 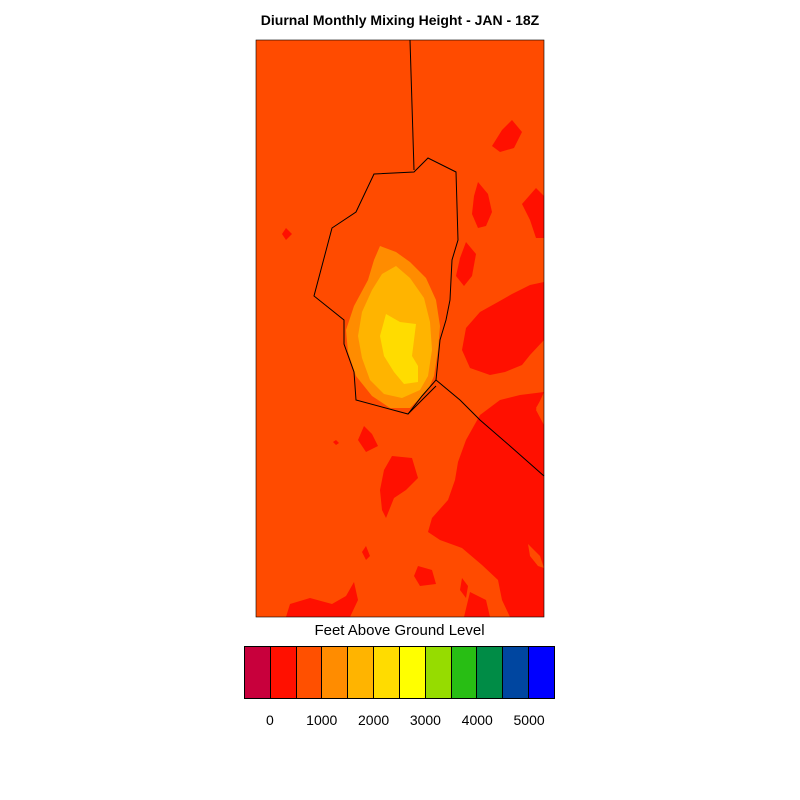 I want to click on contour-region-east-small, so click(x=491, y=338).